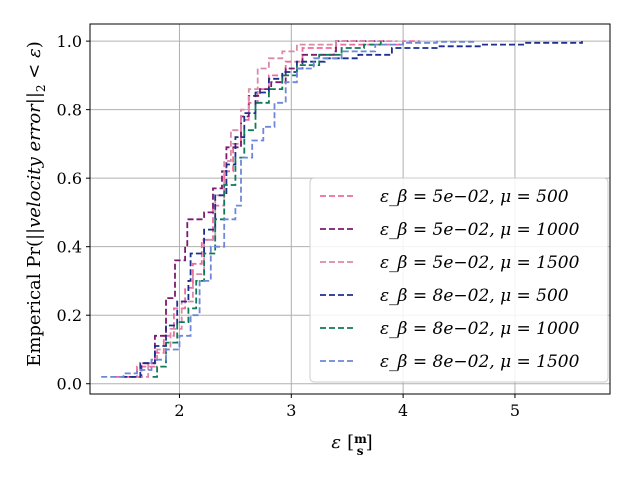 This screenshot has width=640, height=480. Describe the element at coordinates (69, 315) in the screenshot. I see `y-tick-label: 0.2` at that location.